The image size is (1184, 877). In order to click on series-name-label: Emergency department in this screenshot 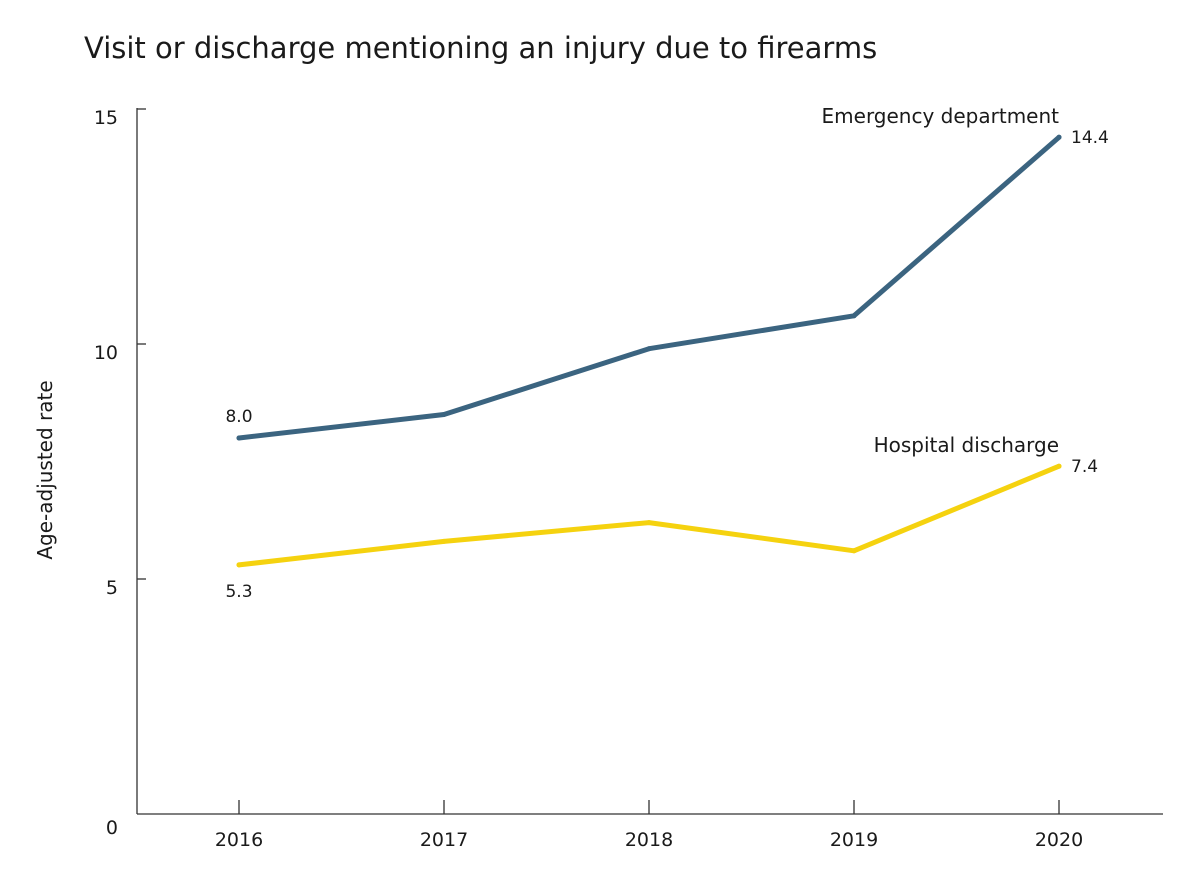, I will do `click(941, 116)`.